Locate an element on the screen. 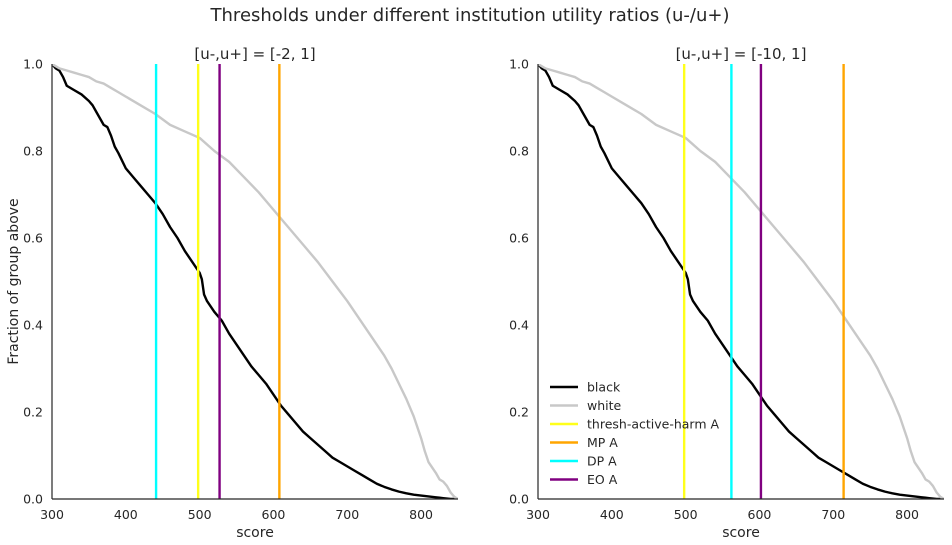  chart1-y-tick-label: 0.8 is located at coordinates (33, 151).